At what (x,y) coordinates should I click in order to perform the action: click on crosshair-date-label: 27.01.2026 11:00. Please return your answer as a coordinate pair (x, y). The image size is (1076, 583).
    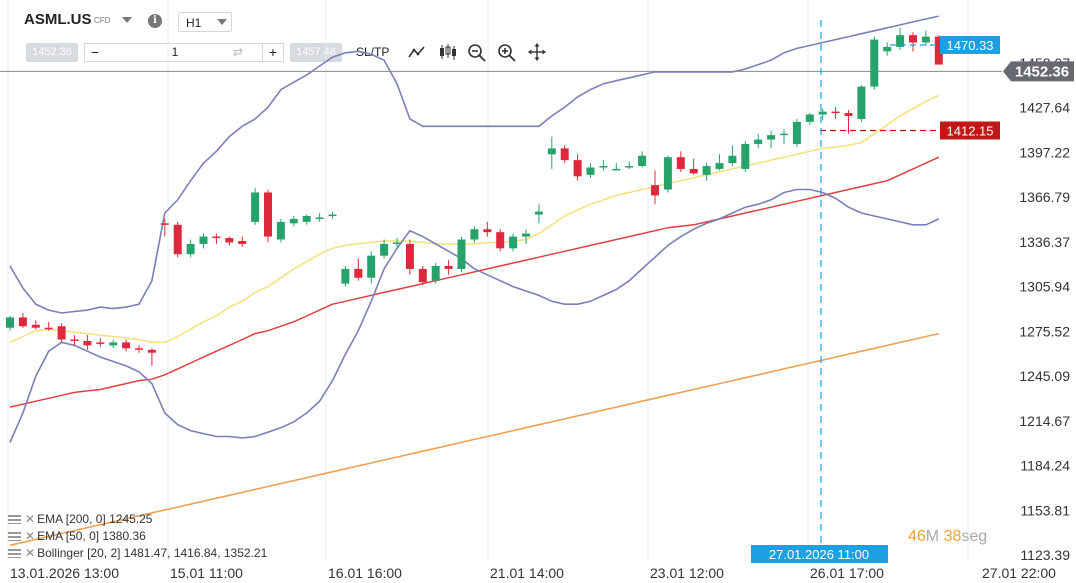
    Looking at the image, I should click on (819, 554).